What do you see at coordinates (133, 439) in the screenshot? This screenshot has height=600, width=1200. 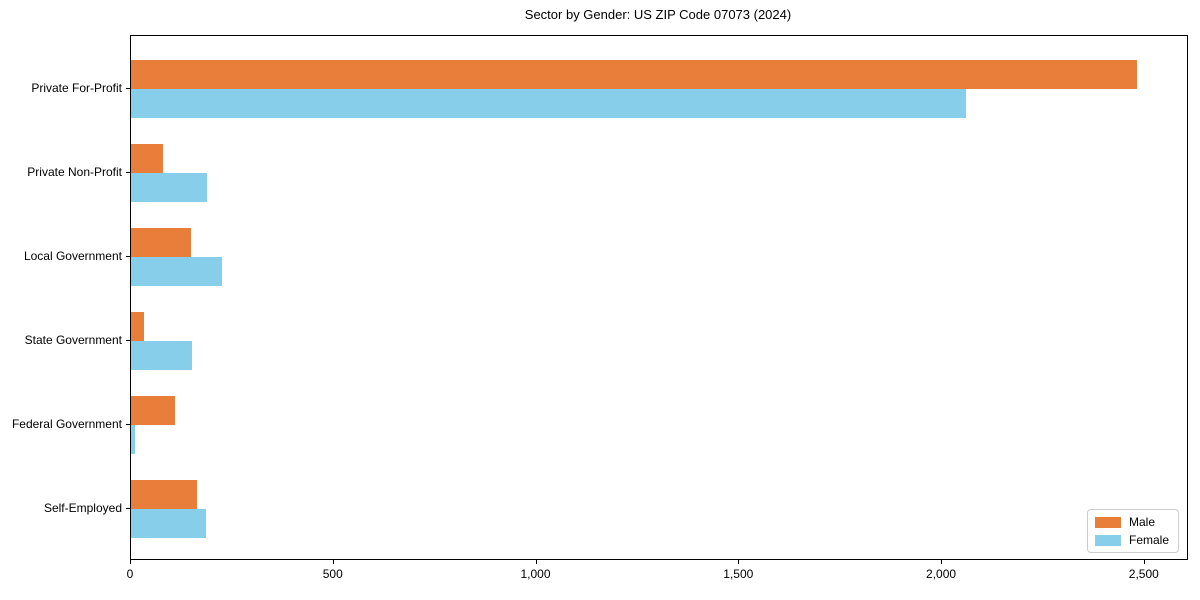 I see `bar-female-federal-government` at bounding box center [133, 439].